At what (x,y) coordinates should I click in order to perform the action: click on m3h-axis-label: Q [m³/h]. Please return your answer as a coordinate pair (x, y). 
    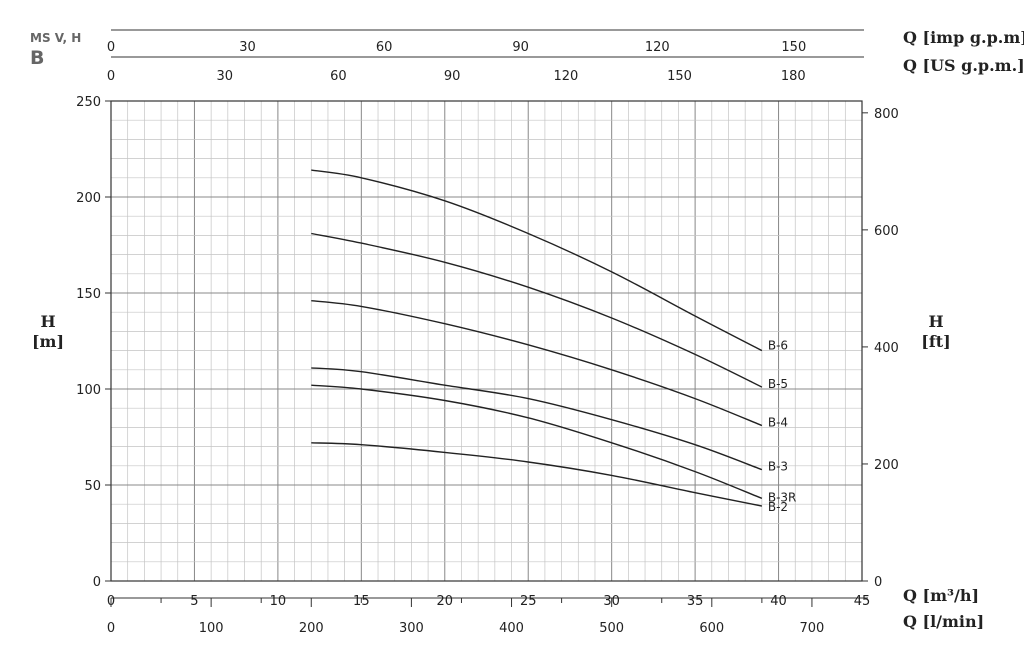
    Looking at the image, I should click on (941, 595).